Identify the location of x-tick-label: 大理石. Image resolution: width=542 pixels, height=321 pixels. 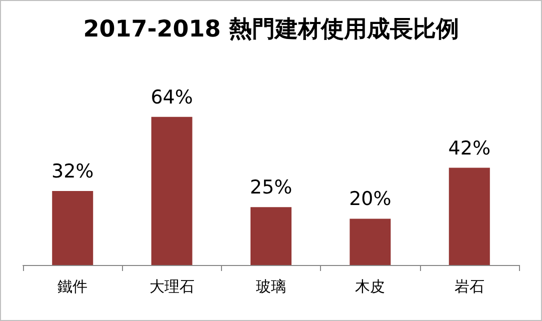
(171, 287).